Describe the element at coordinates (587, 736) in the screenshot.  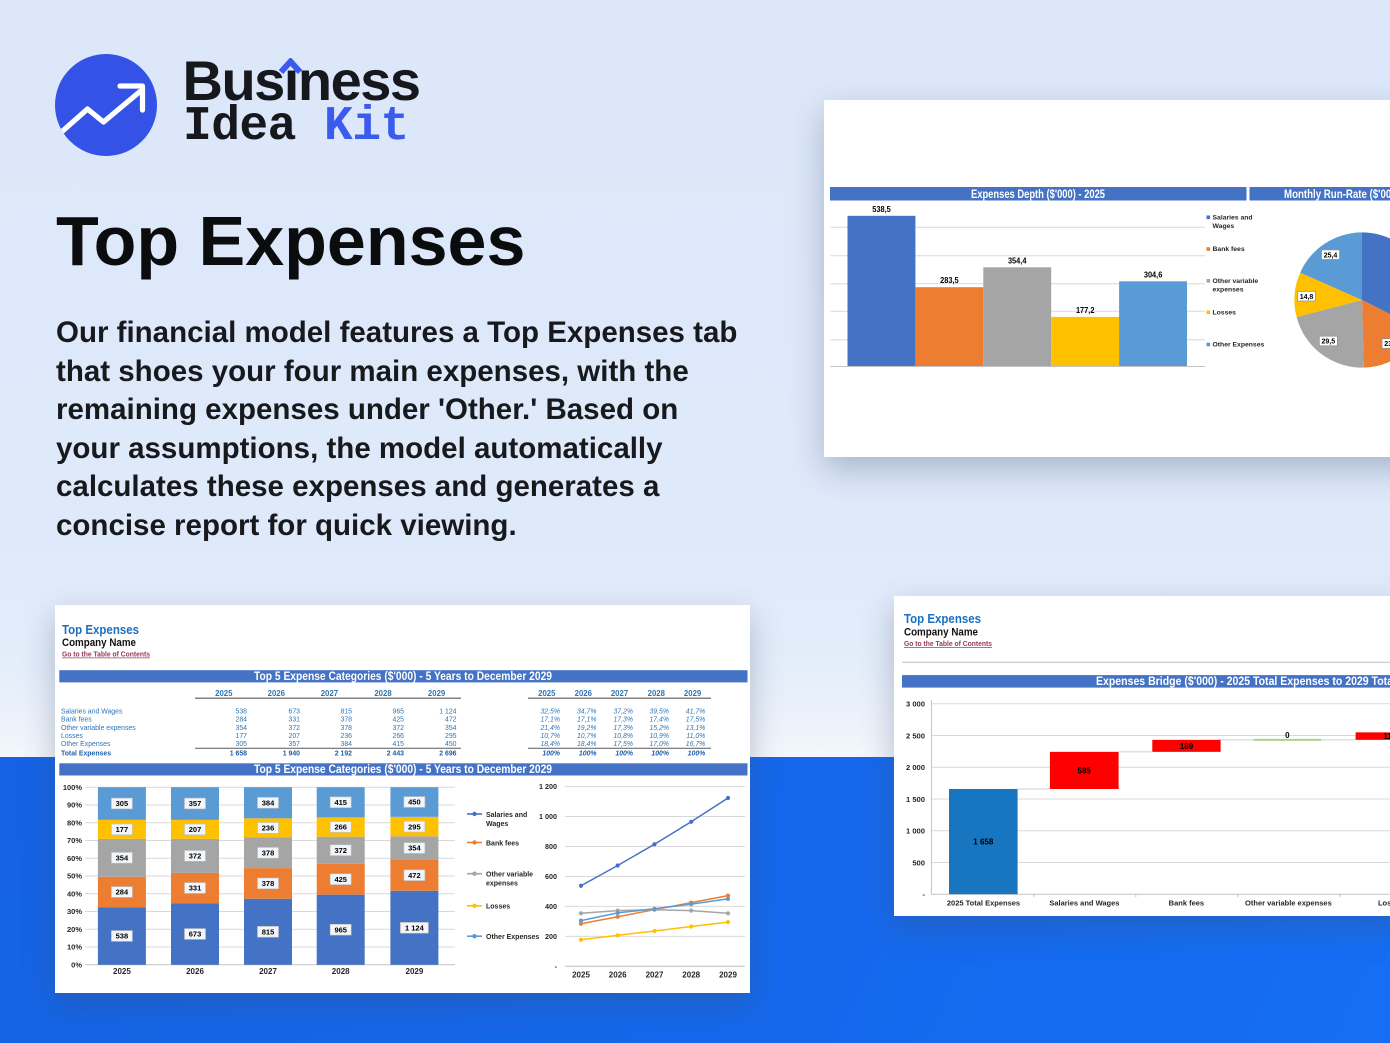
I see `svg-text: 10,7%` at that location.